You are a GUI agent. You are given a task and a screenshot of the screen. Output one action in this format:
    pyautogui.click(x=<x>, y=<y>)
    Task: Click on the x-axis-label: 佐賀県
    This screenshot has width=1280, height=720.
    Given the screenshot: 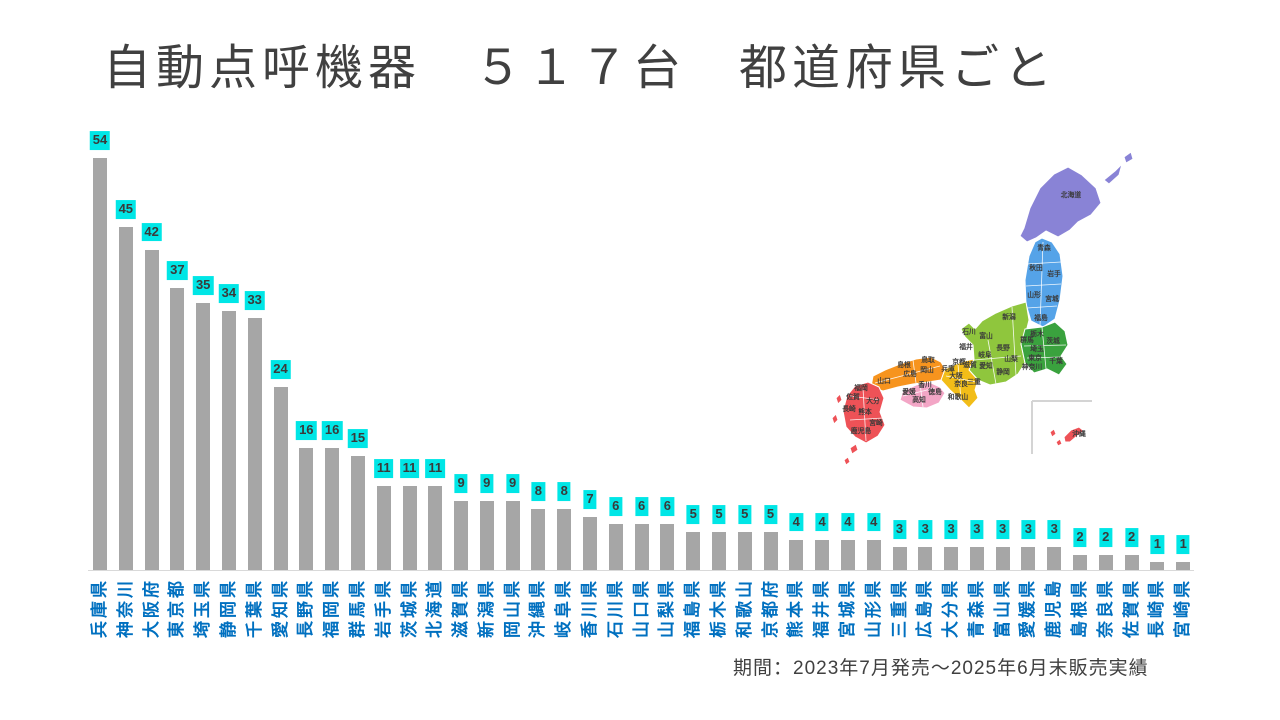 What is the action you would take?
    pyautogui.click(x=1131, y=608)
    